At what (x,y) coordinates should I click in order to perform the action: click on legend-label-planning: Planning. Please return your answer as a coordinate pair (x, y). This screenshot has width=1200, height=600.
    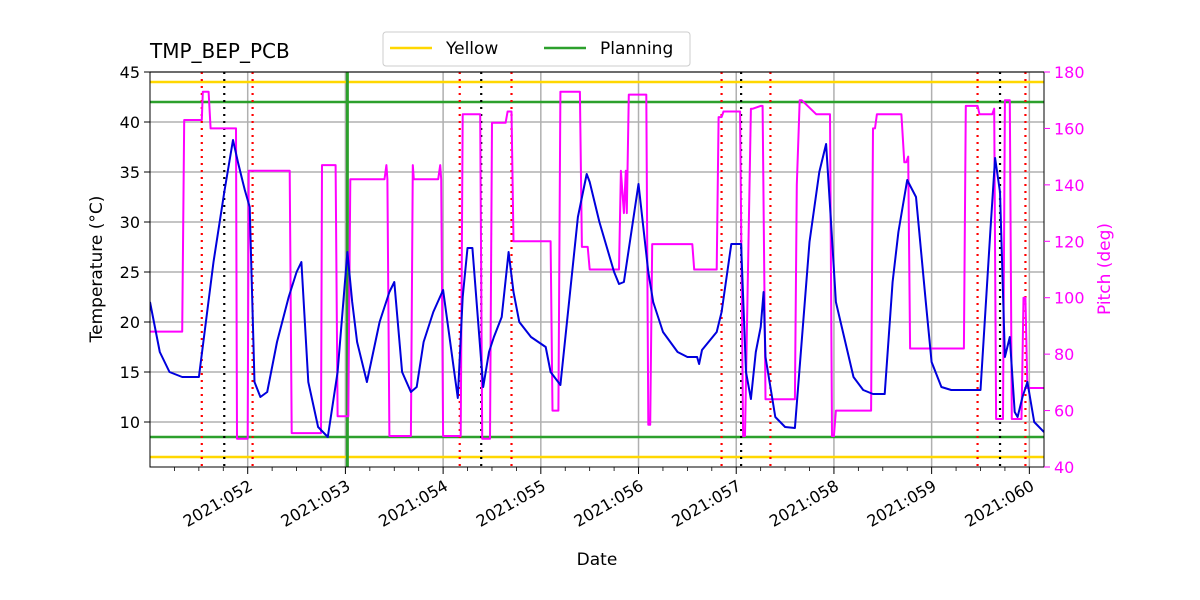
    Looking at the image, I should click on (636, 49).